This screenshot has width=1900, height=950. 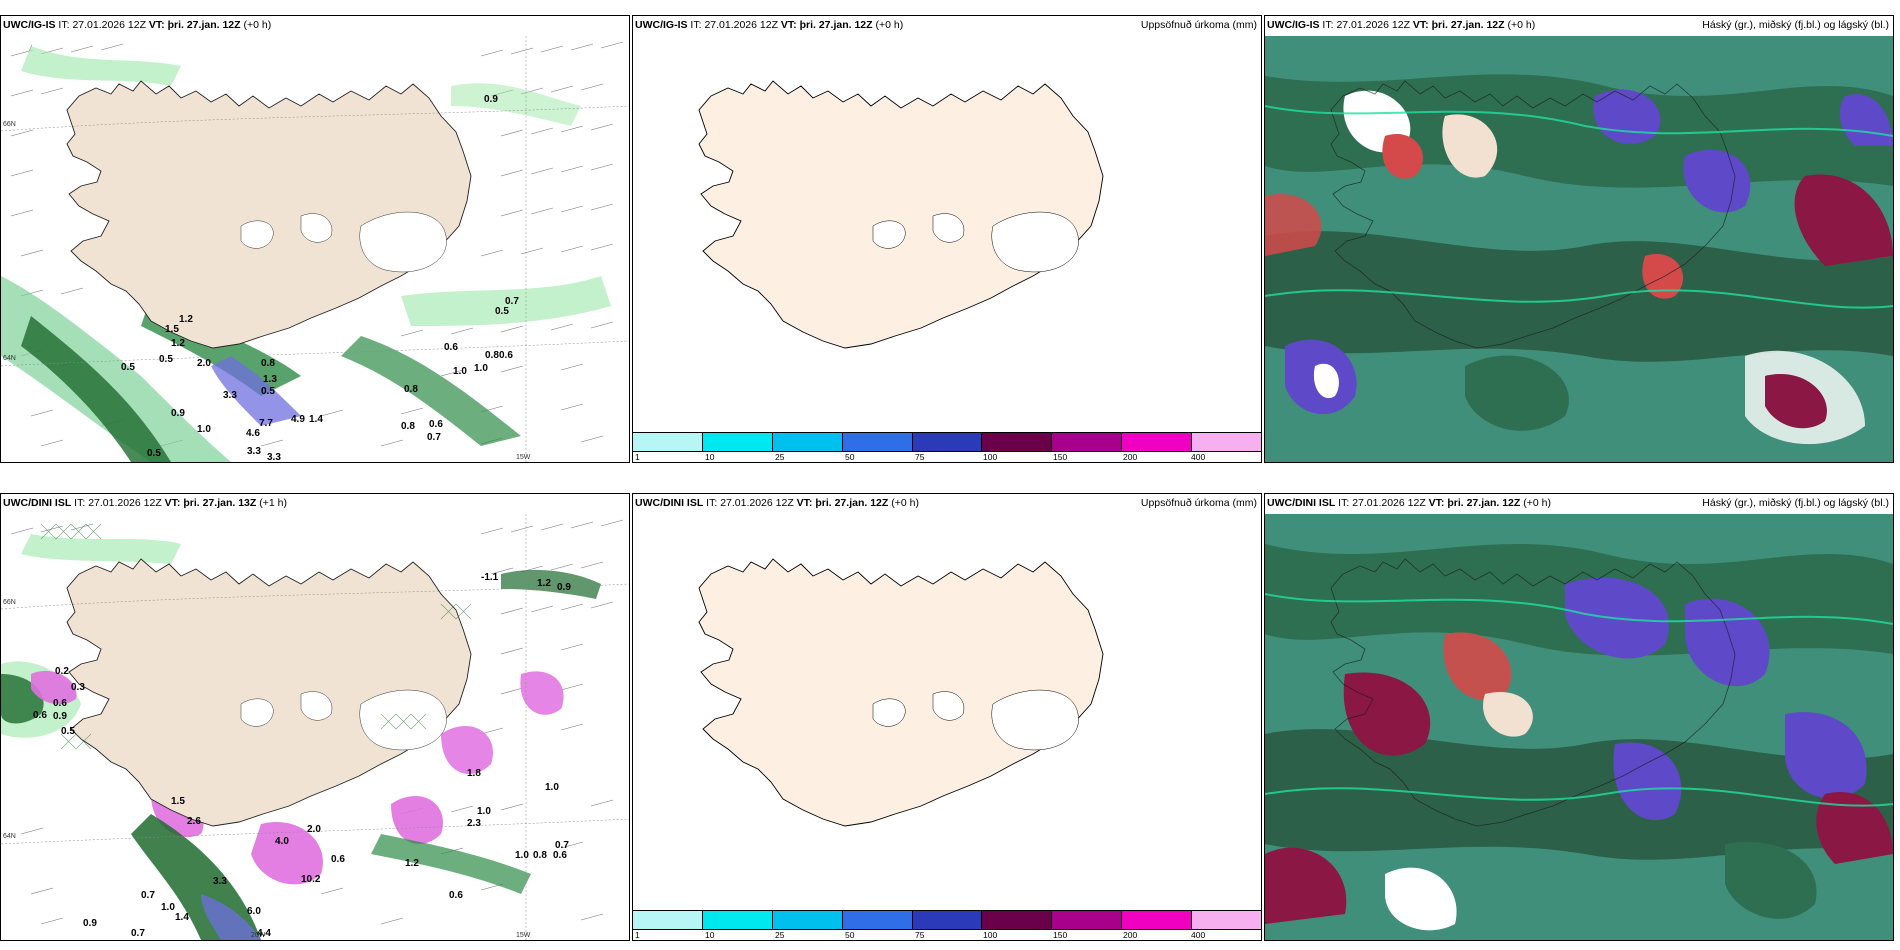 I want to click on panel-right-label: Uppsöfnuð úrkoma (mm), so click(x=1198, y=25).